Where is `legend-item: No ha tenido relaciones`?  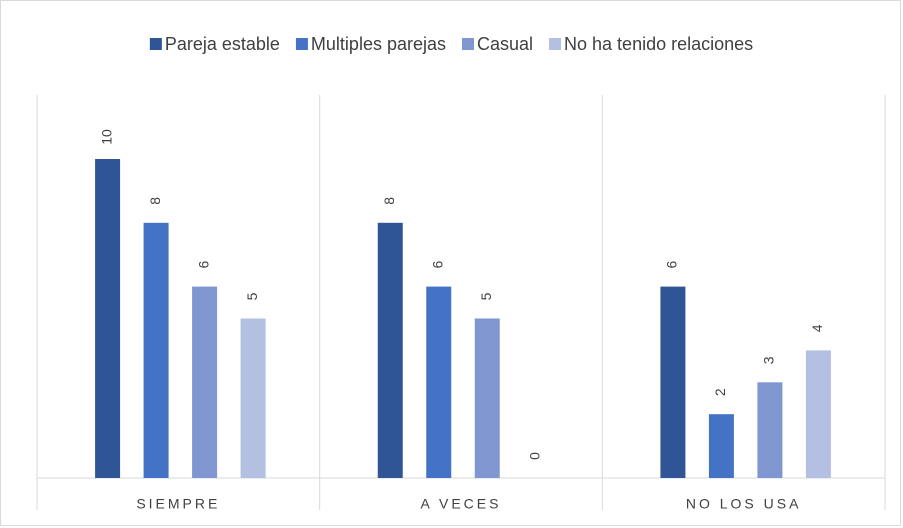
legend-item: No ha tenido relaciones is located at coordinates (651, 44).